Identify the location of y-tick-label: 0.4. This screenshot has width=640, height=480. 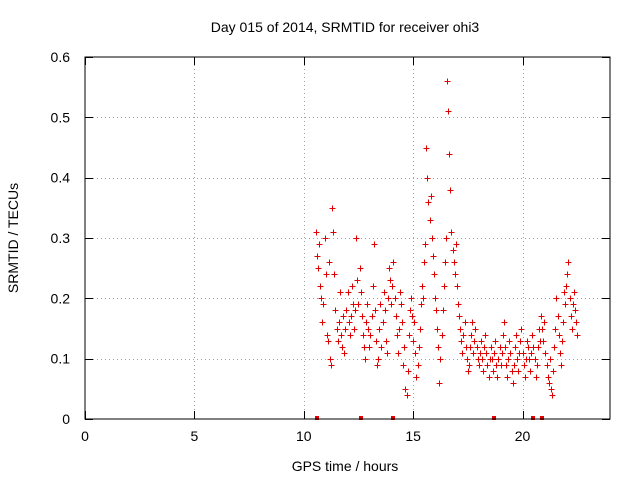
(61, 178).